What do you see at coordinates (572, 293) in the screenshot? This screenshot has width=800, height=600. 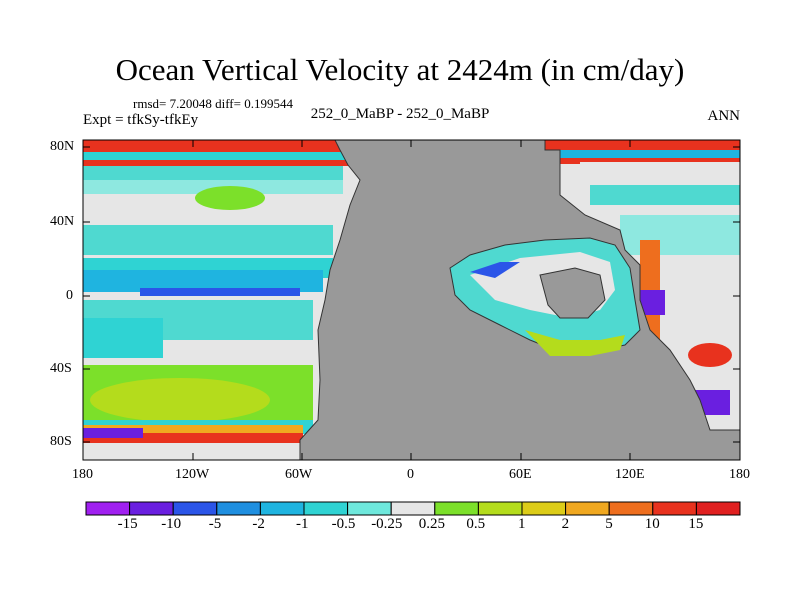 I see `land-island` at bounding box center [572, 293].